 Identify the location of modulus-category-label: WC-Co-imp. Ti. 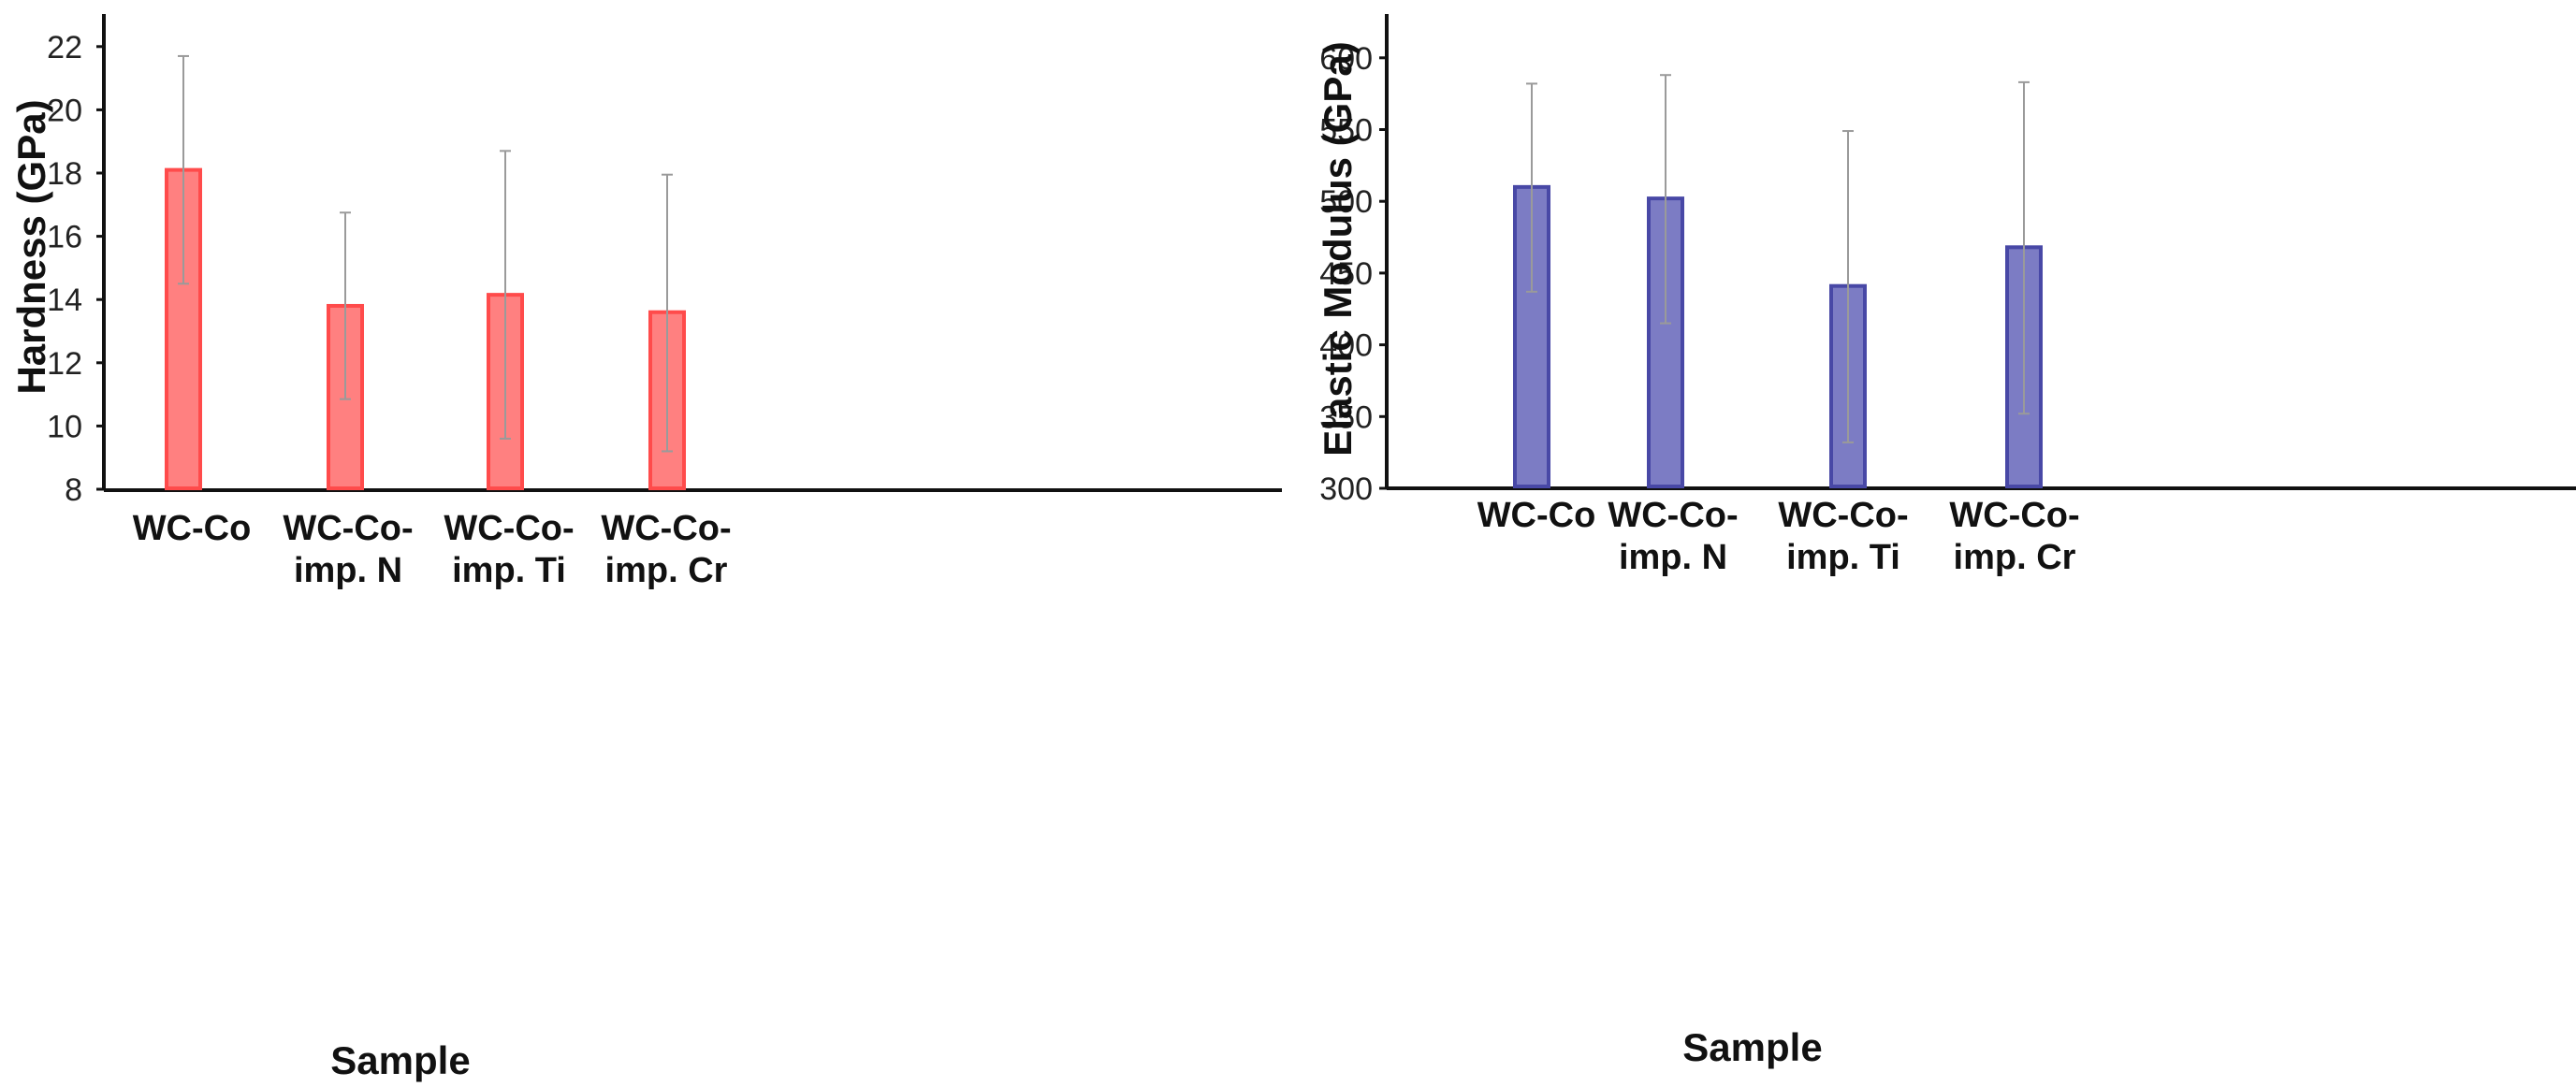
(1843, 536).